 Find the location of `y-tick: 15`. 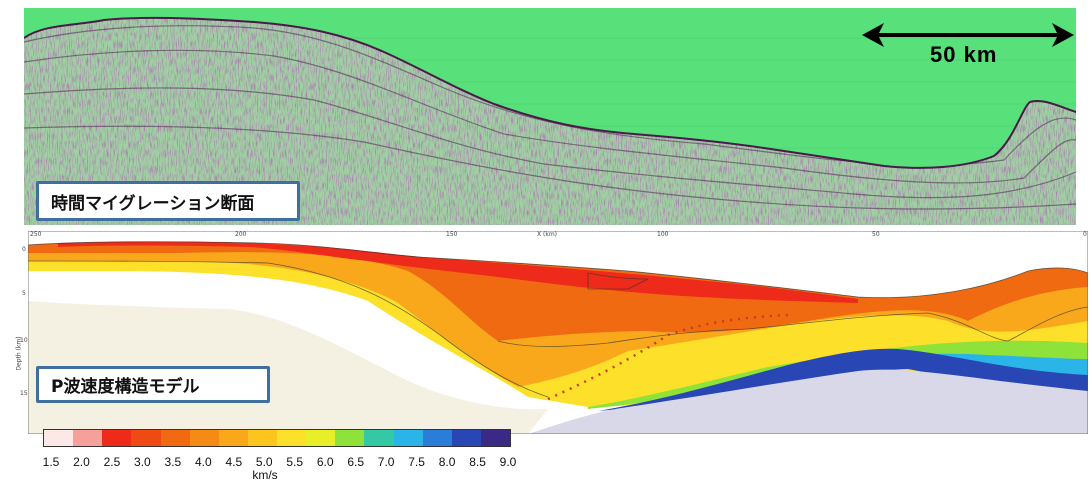

y-tick: 15 is located at coordinates (24, 393).